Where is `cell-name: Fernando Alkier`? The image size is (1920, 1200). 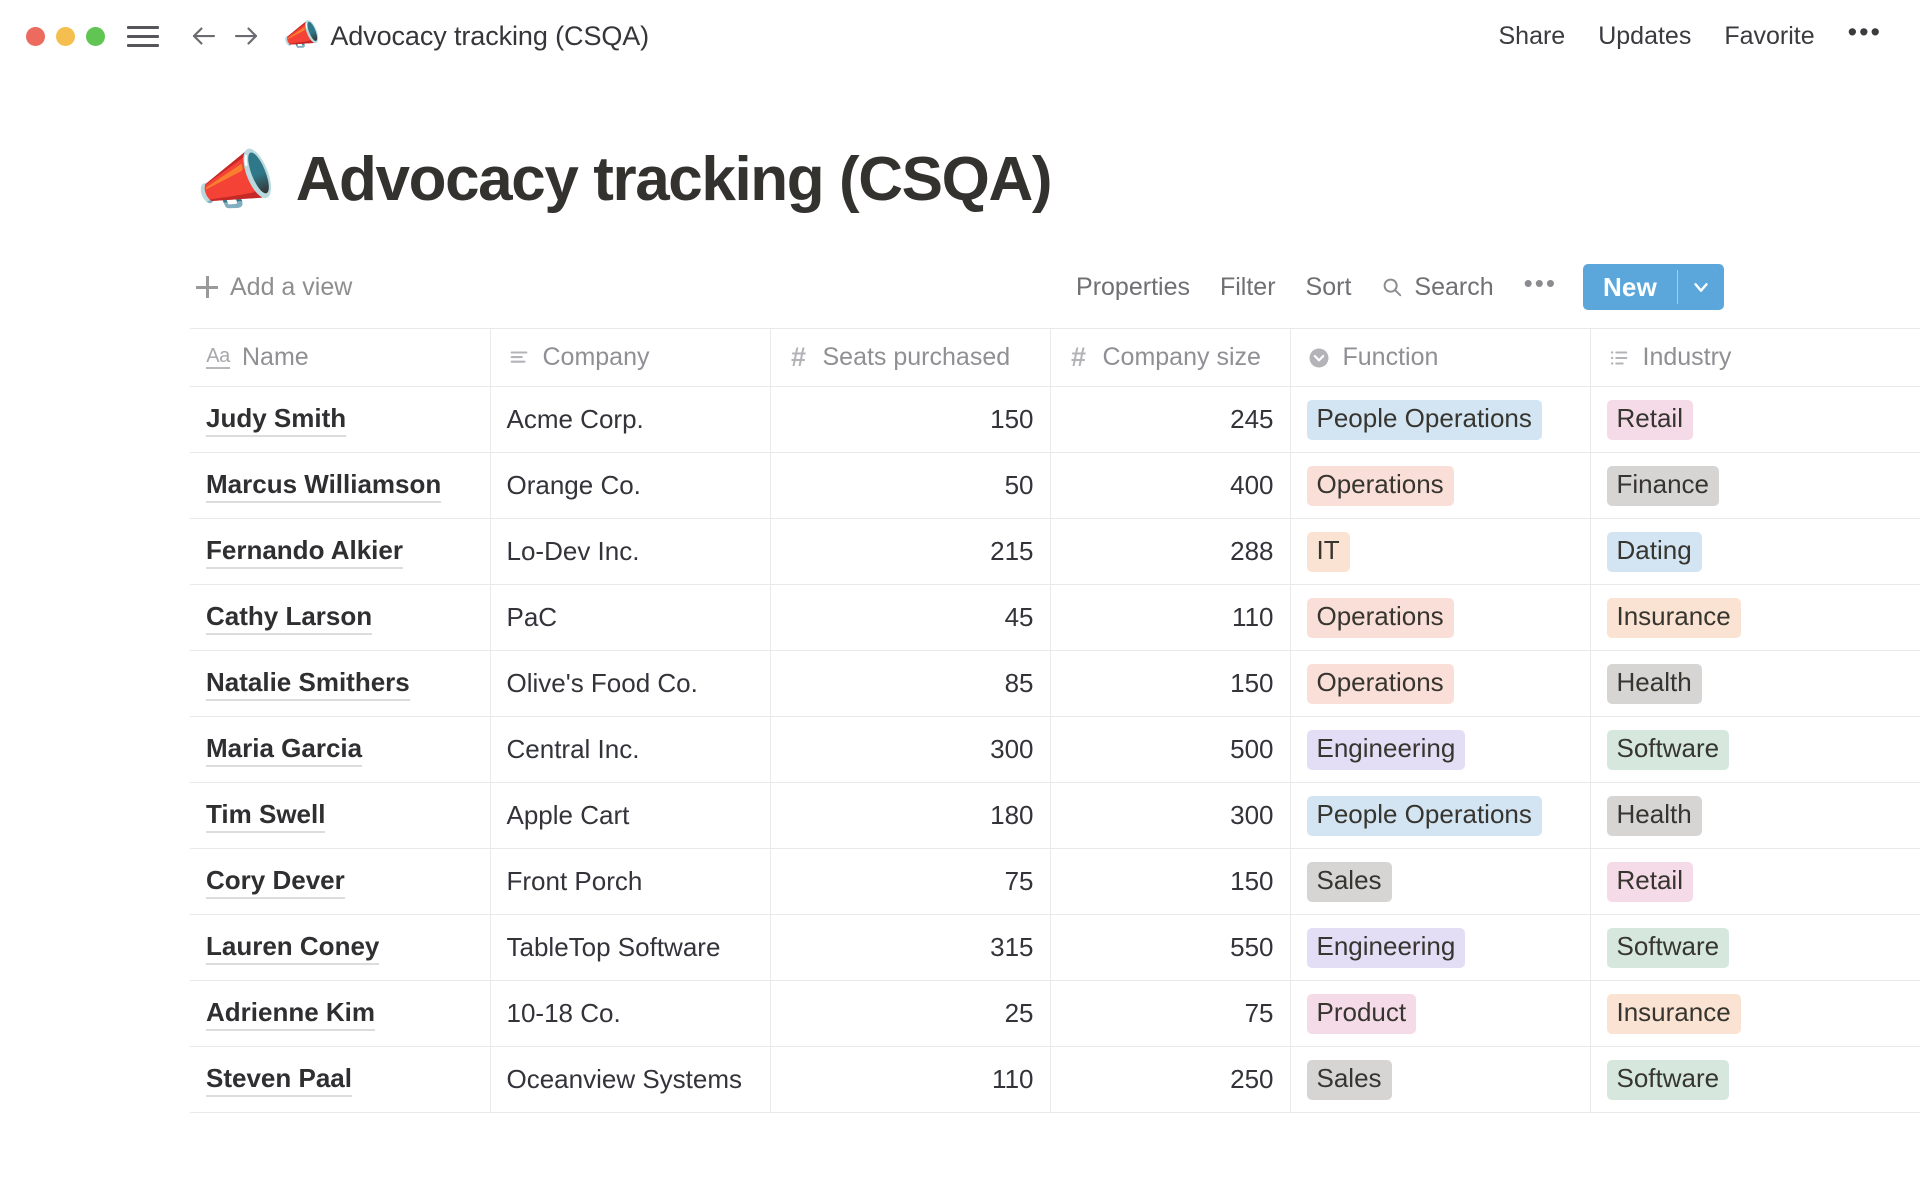
cell-name: Fernando Alkier is located at coordinates (340, 552).